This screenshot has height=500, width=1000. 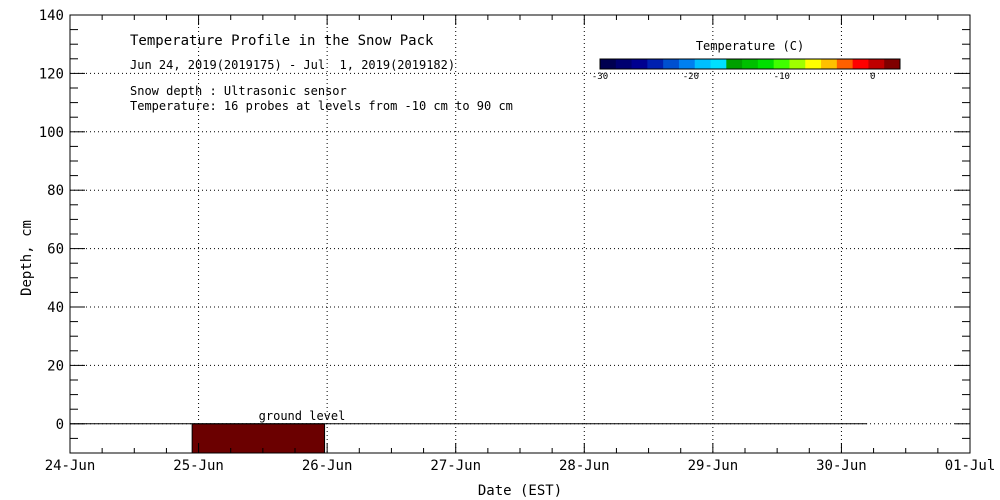 I want to click on y-tick-label: 120, so click(x=51, y=74).